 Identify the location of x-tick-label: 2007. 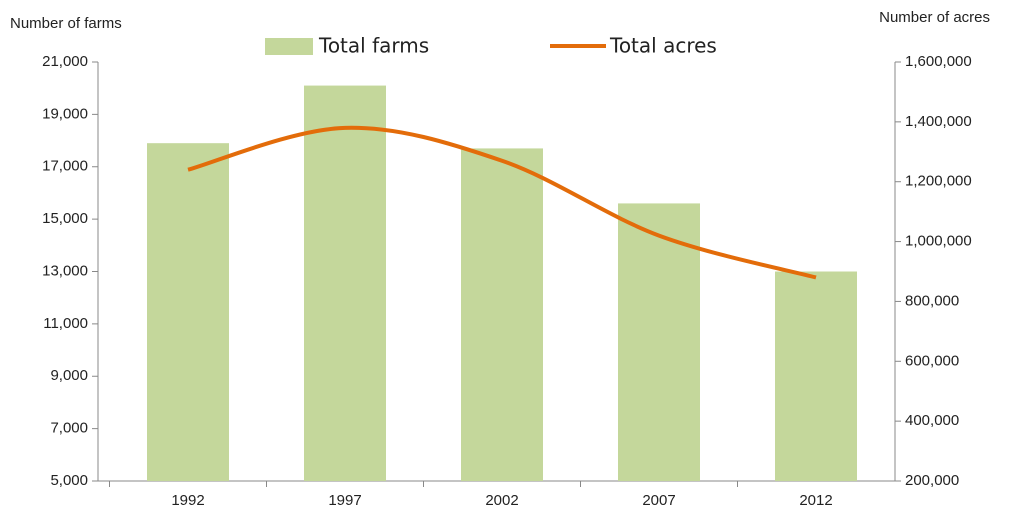
(658, 500).